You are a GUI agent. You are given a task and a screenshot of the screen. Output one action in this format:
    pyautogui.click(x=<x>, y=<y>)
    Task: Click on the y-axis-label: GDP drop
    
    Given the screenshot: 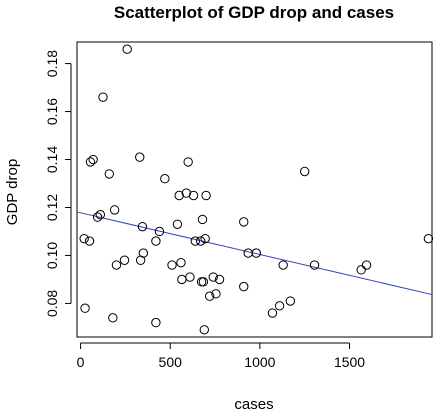 What is the action you would take?
    pyautogui.click(x=12, y=192)
    